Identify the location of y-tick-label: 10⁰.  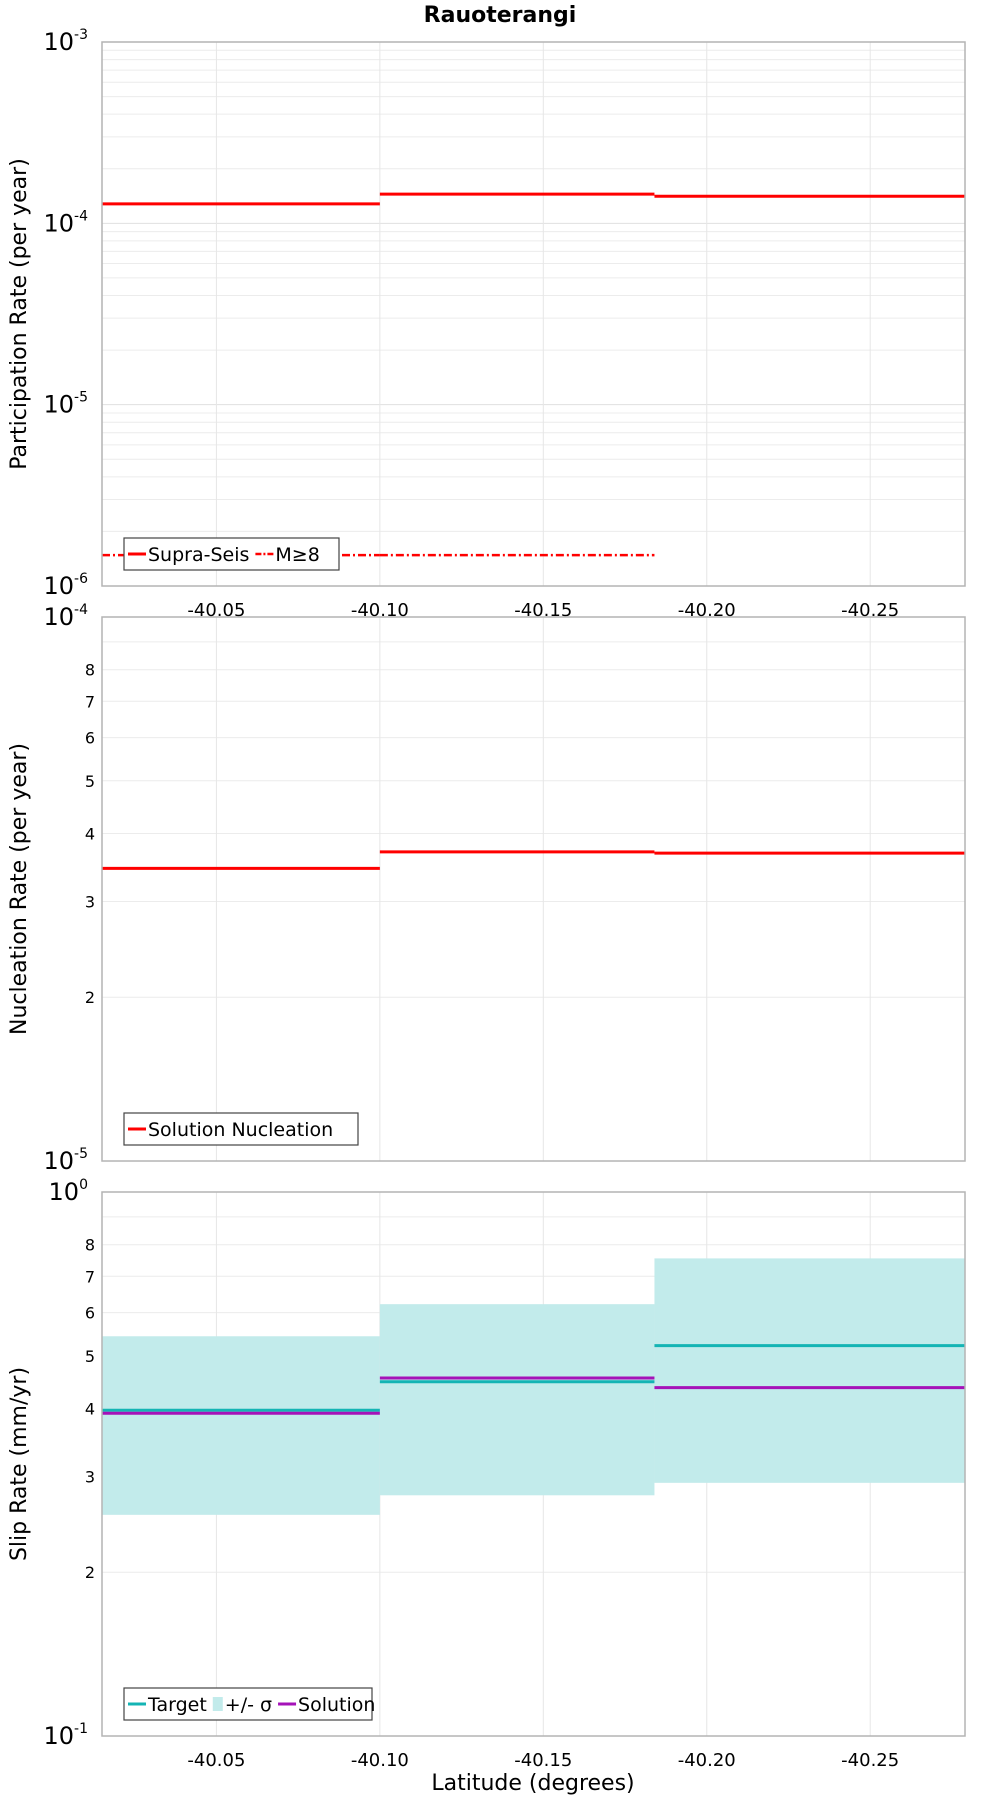
(68, 1191).